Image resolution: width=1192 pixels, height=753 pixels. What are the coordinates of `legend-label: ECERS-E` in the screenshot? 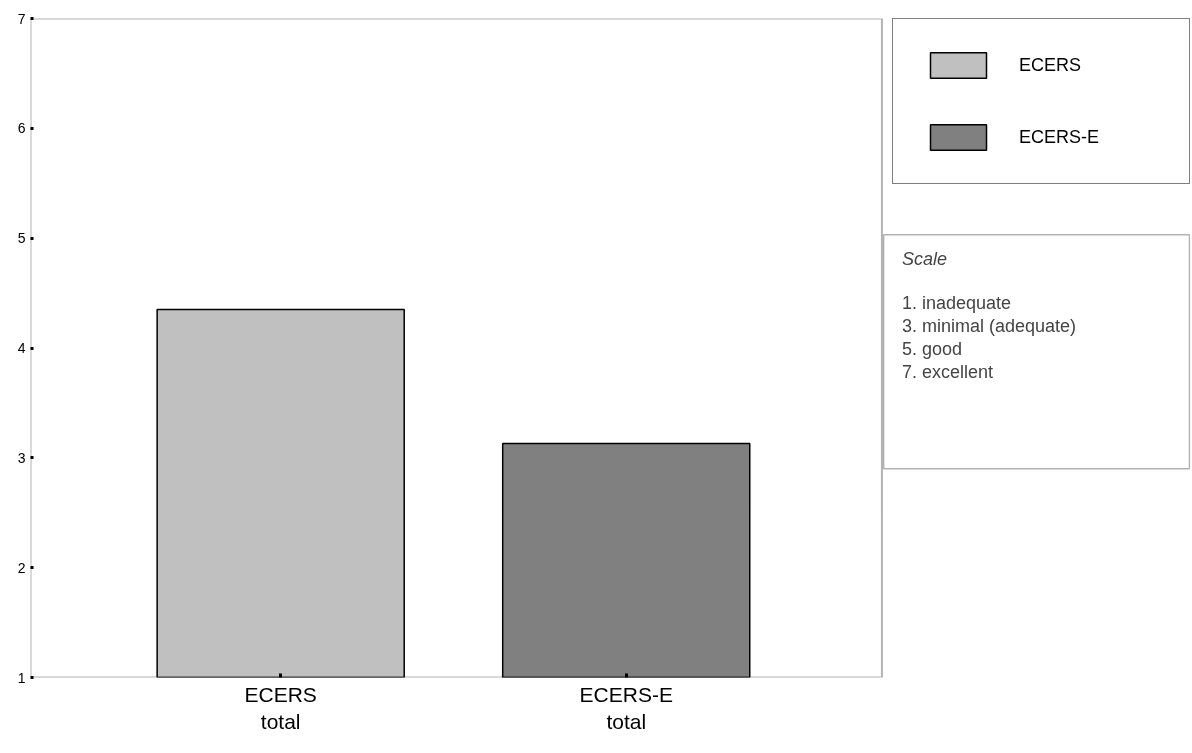 It's located at (1059, 137).